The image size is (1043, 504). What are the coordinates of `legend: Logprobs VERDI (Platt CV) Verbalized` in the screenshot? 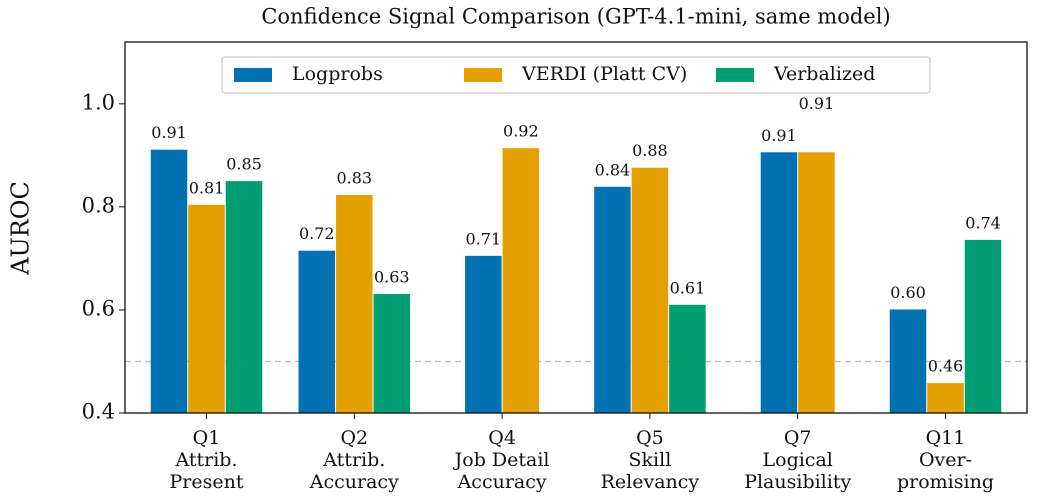 It's located at (576, 75).